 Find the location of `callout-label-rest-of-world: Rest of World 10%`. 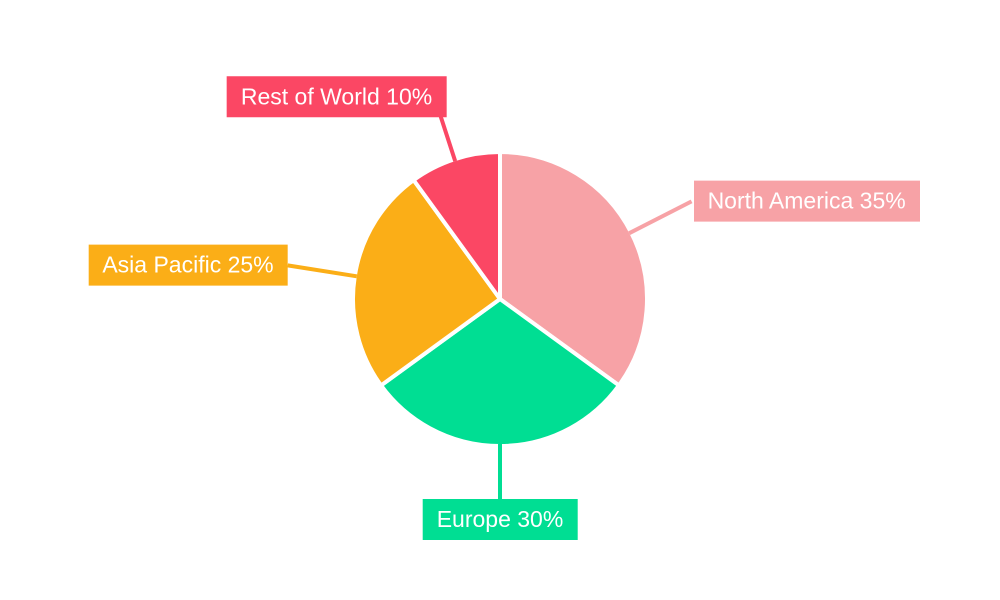

callout-label-rest-of-world: Rest of World 10% is located at coordinates (336, 96).